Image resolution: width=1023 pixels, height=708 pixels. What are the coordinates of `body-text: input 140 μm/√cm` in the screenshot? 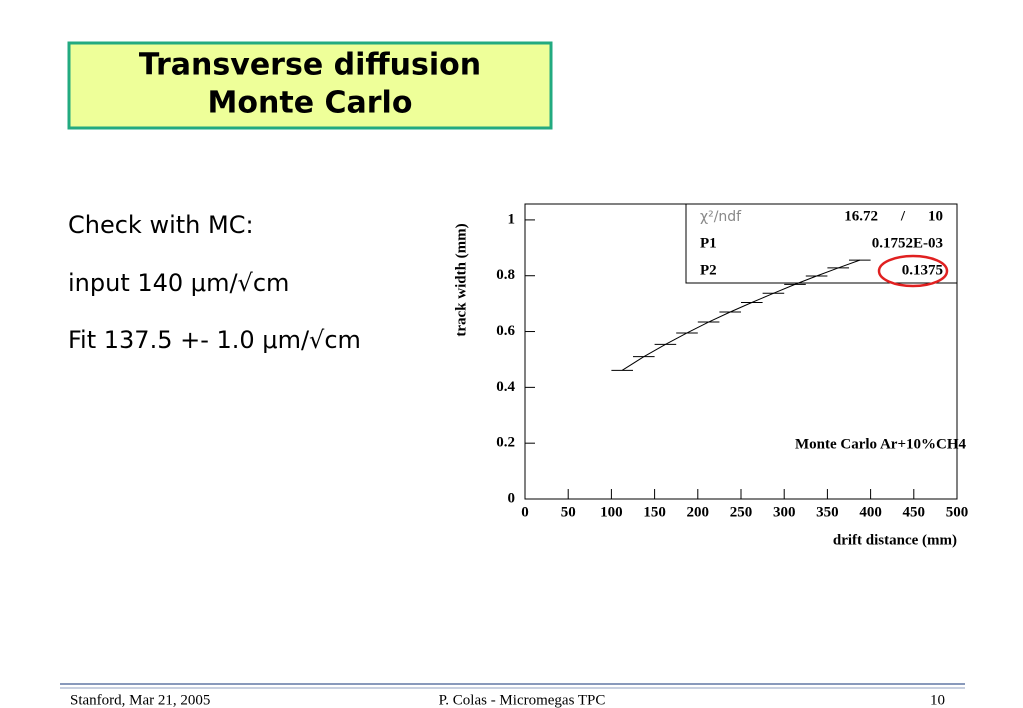 It's located at (178, 283).